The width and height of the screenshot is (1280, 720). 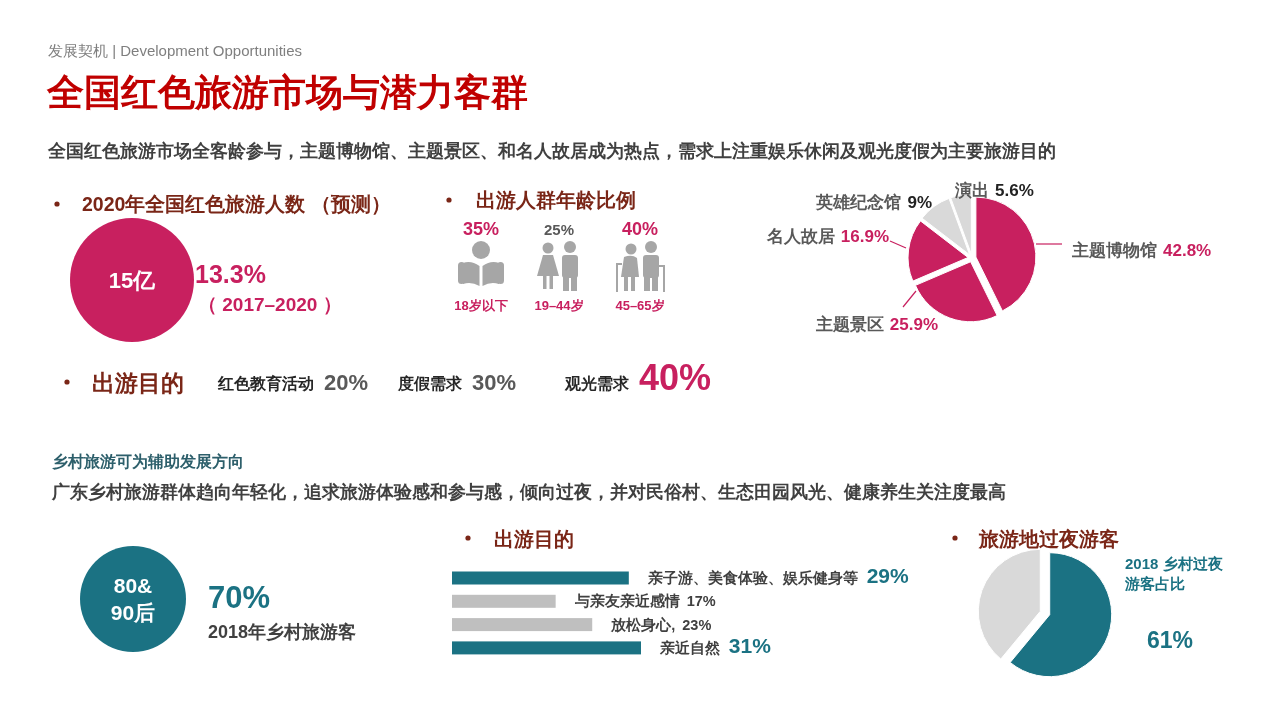 I want to click on data-label: 42.8%, so click(x=1187, y=250).